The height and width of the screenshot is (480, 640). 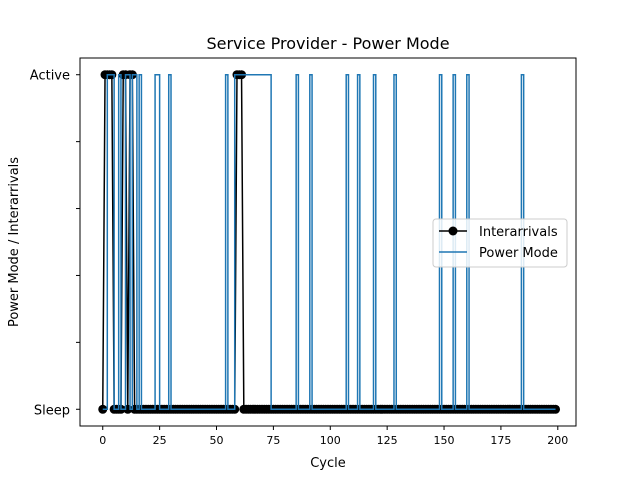 I want to click on chart-title: Service Provider - Power Mode, so click(x=327, y=43).